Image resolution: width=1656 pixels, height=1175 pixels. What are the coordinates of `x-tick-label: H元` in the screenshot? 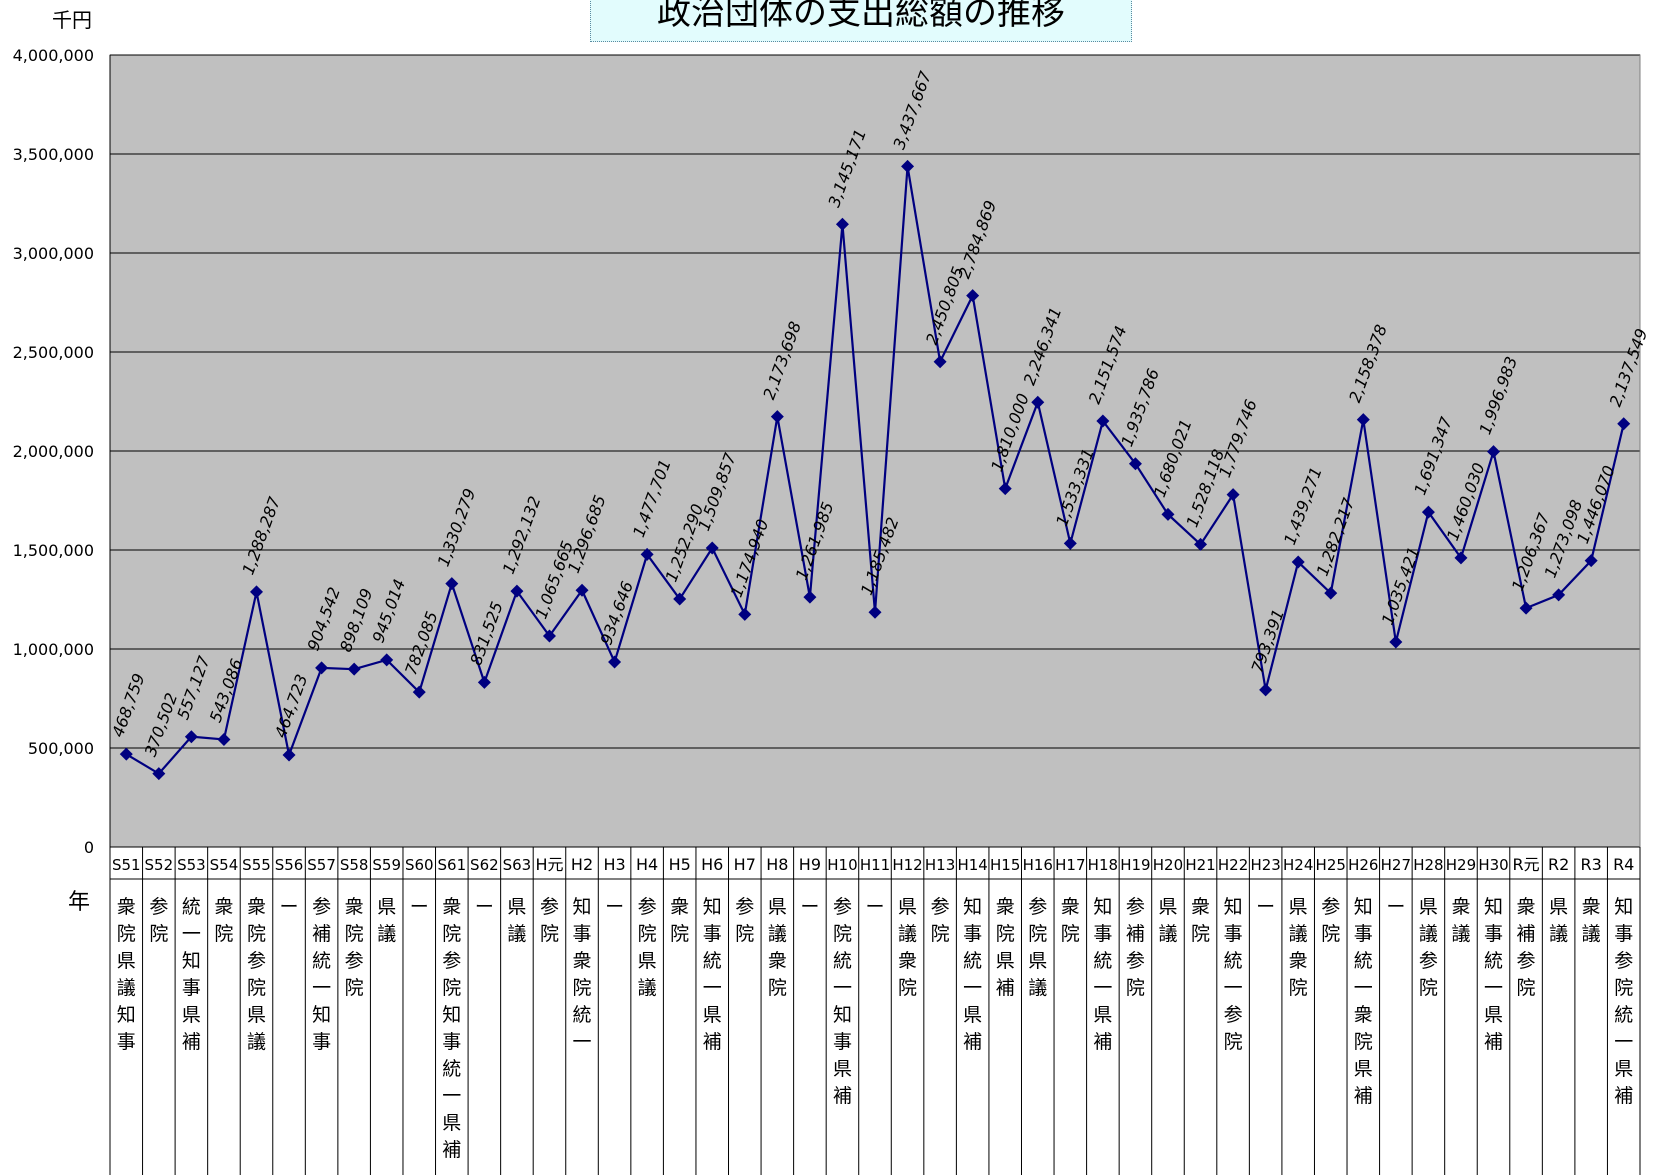 It's located at (549, 864).